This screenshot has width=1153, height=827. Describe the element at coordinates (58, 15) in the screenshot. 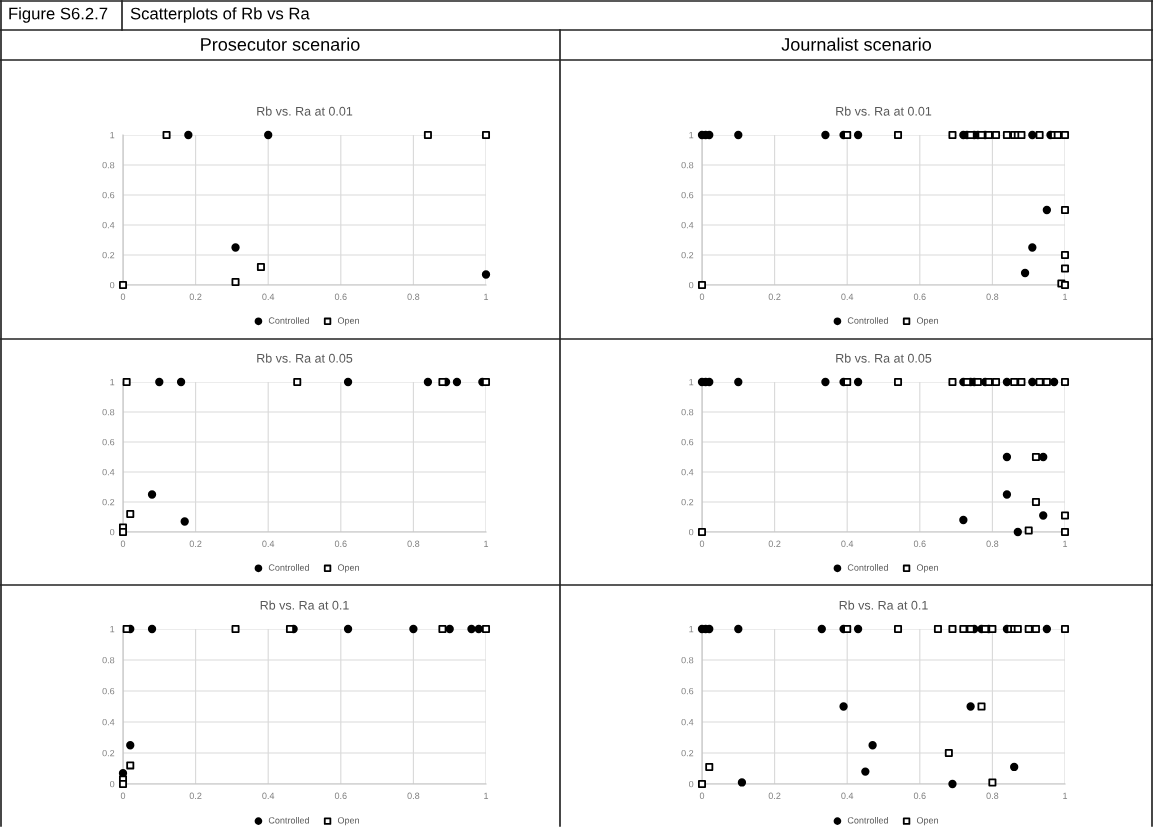

I see `caption: Figure S6.2.7` at that location.